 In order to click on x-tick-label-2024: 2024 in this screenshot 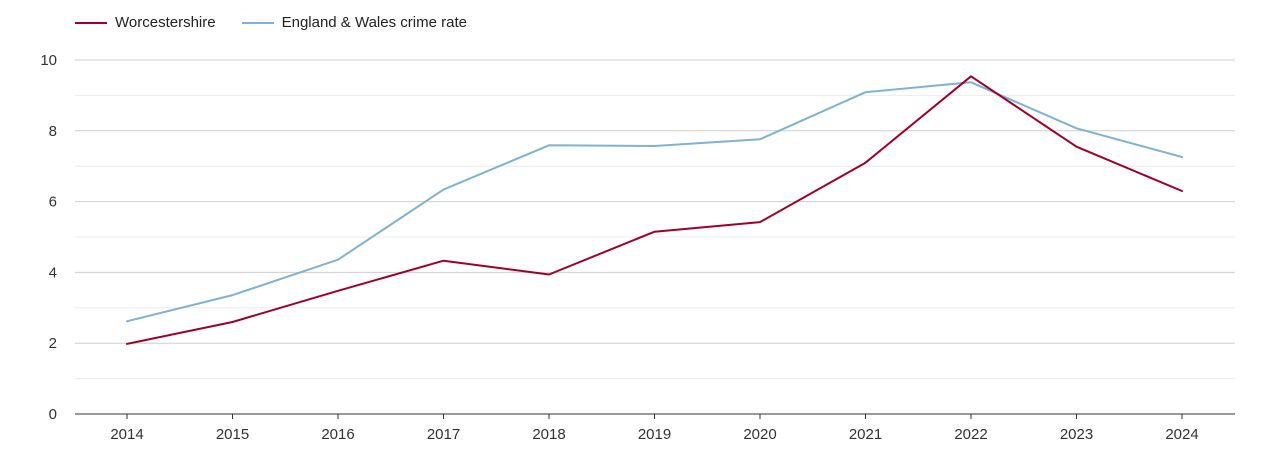, I will do `click(1181, 434)`.